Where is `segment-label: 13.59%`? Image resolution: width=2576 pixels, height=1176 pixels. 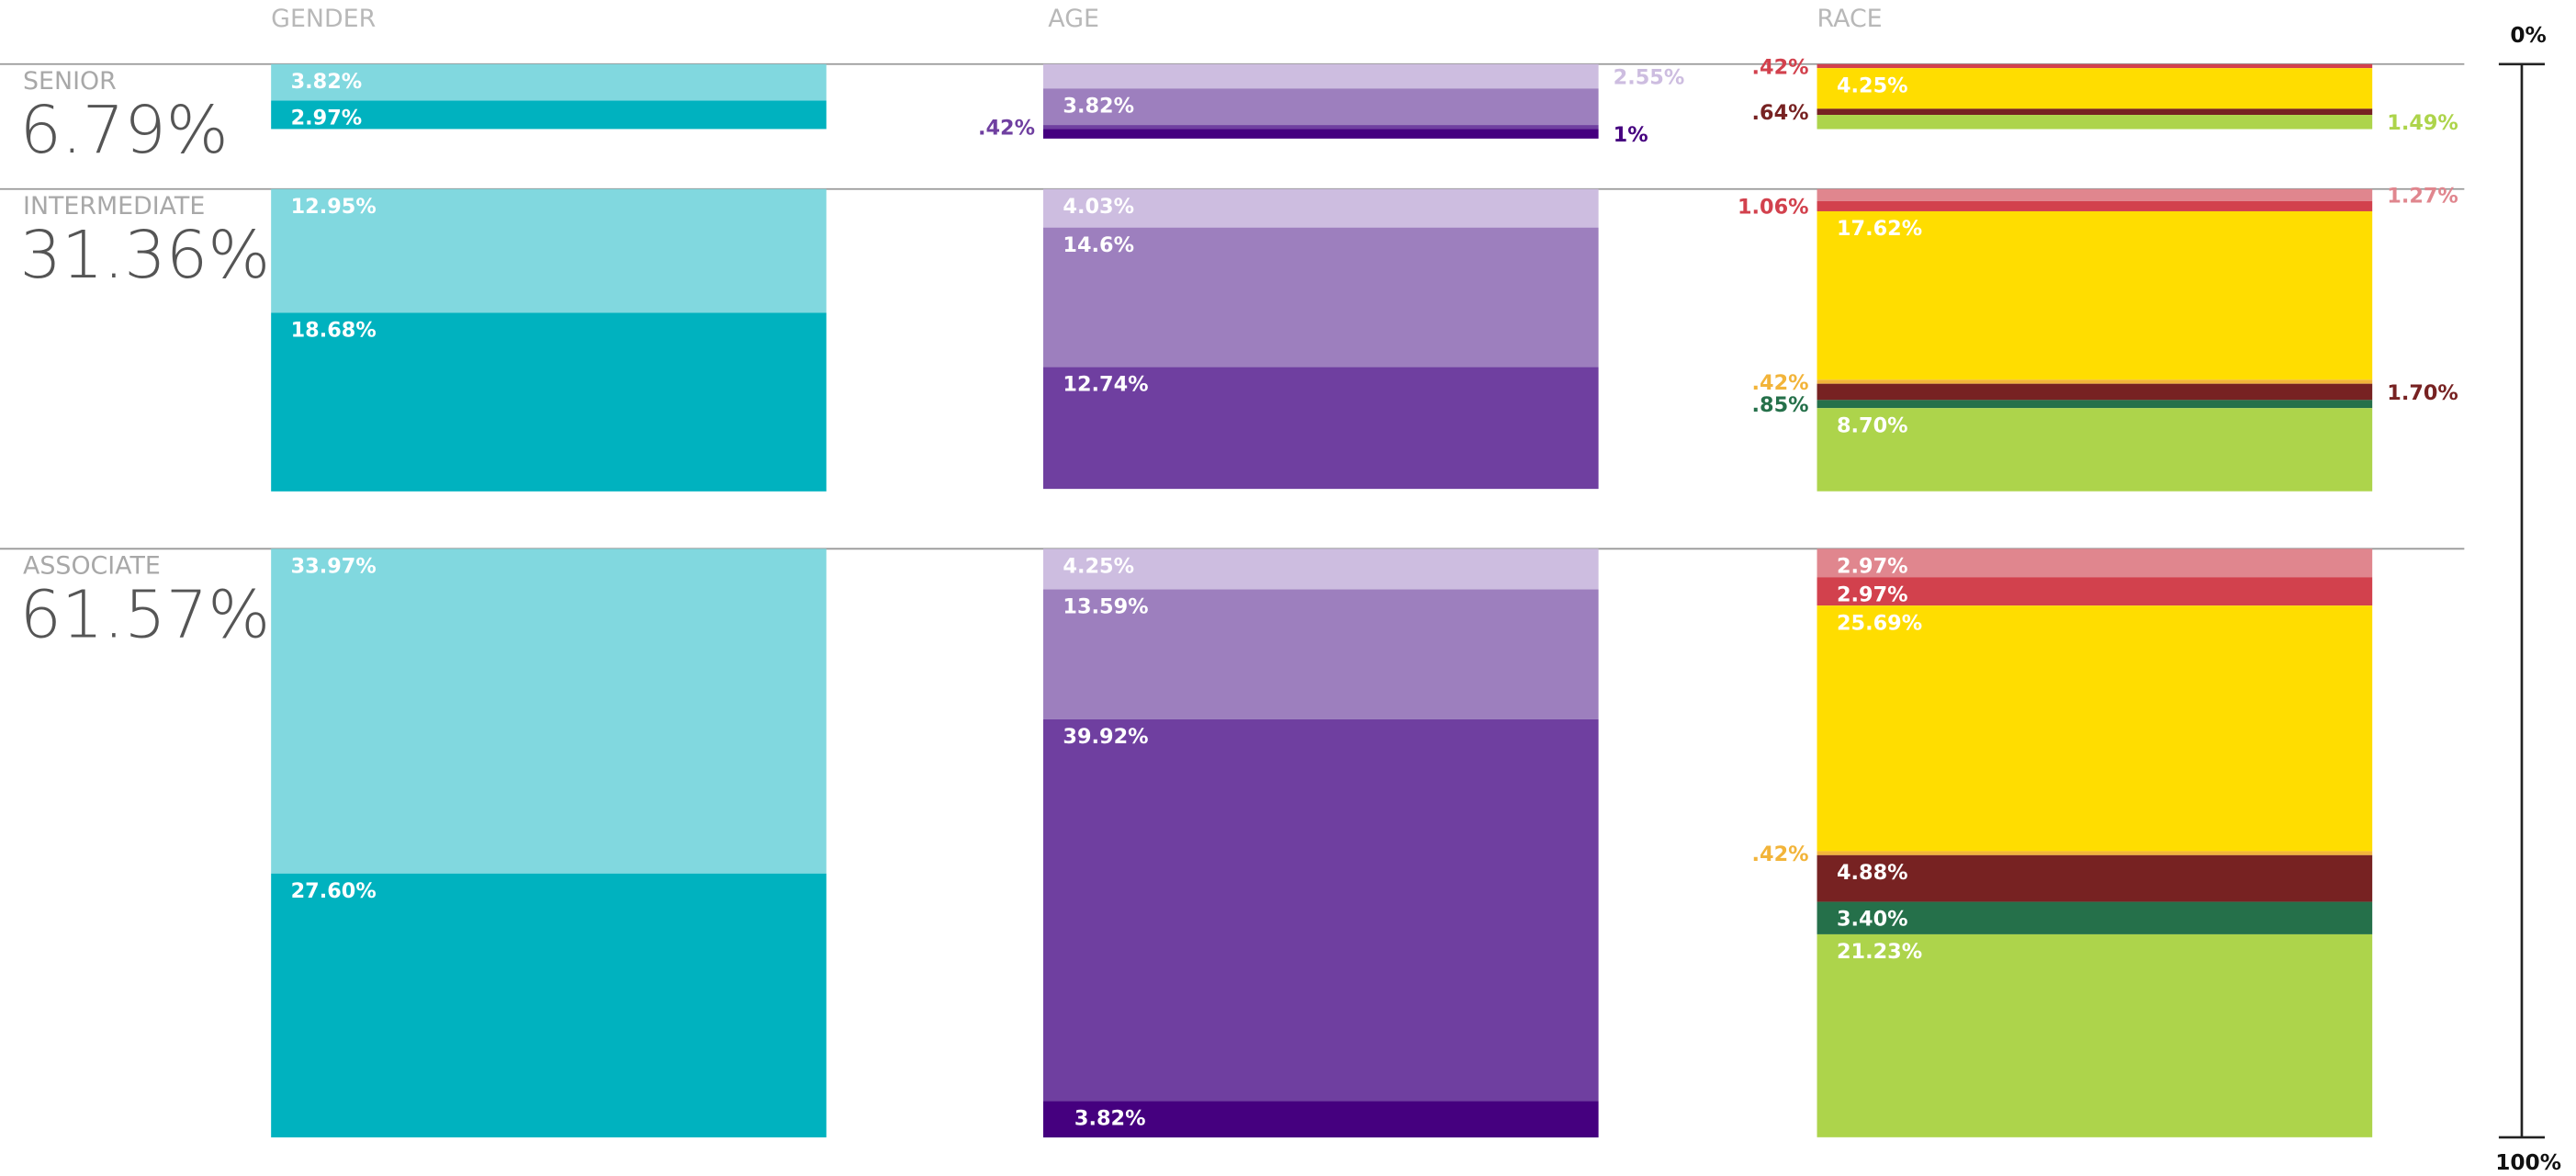
segment-label: 13.59% is located at coordinates (1105, 607).